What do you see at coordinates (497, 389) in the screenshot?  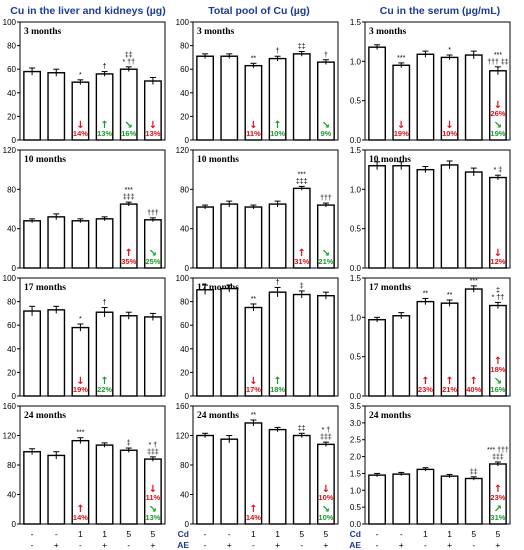 I see `change-percent: 16%` at bounding box center [497, 389].